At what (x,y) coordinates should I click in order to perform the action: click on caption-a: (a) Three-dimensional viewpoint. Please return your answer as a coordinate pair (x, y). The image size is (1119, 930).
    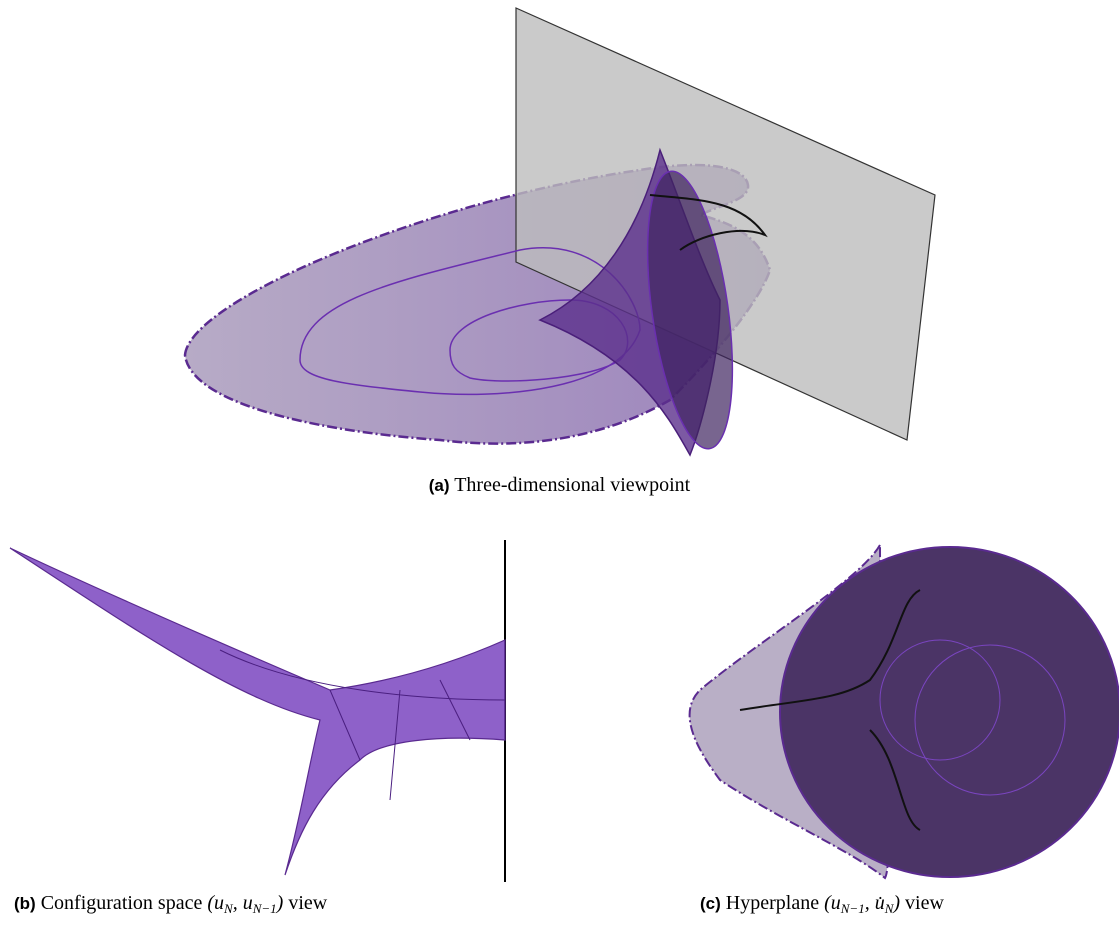
    Looking at the image, I should click on (559, 485).